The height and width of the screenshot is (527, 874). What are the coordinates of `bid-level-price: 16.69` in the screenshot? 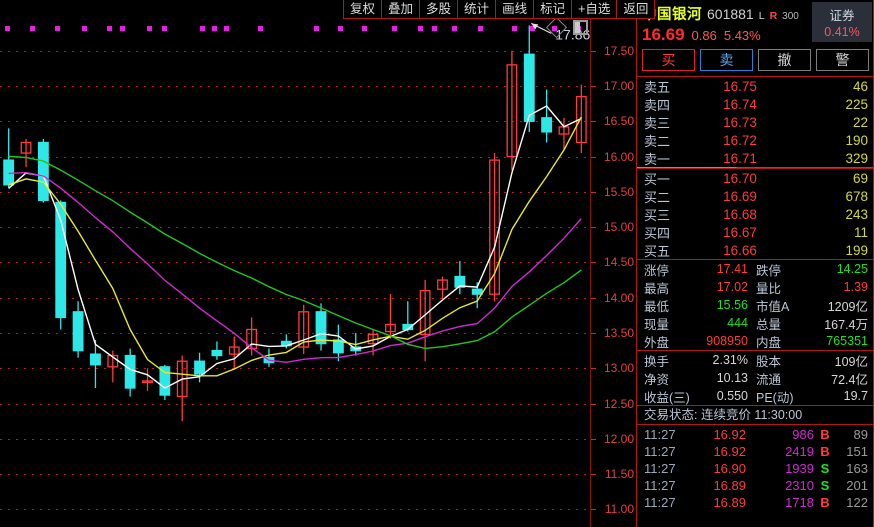 It's located at (740, 196).